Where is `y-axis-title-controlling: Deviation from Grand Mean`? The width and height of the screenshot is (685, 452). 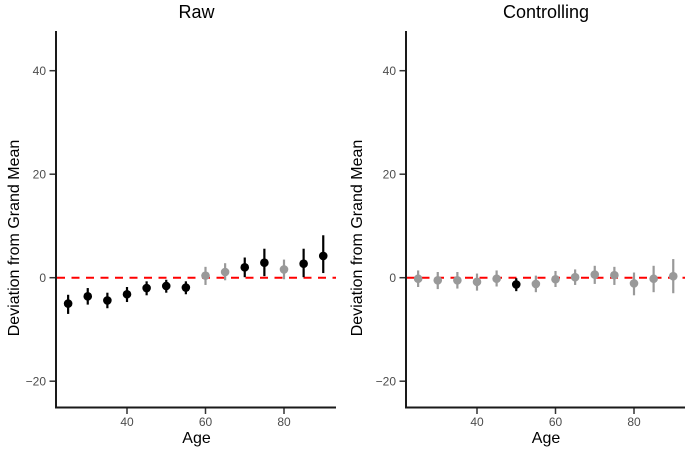 y-axis-title-controlling: Deviation from Grand Mean is located at coordinates (357, 238).